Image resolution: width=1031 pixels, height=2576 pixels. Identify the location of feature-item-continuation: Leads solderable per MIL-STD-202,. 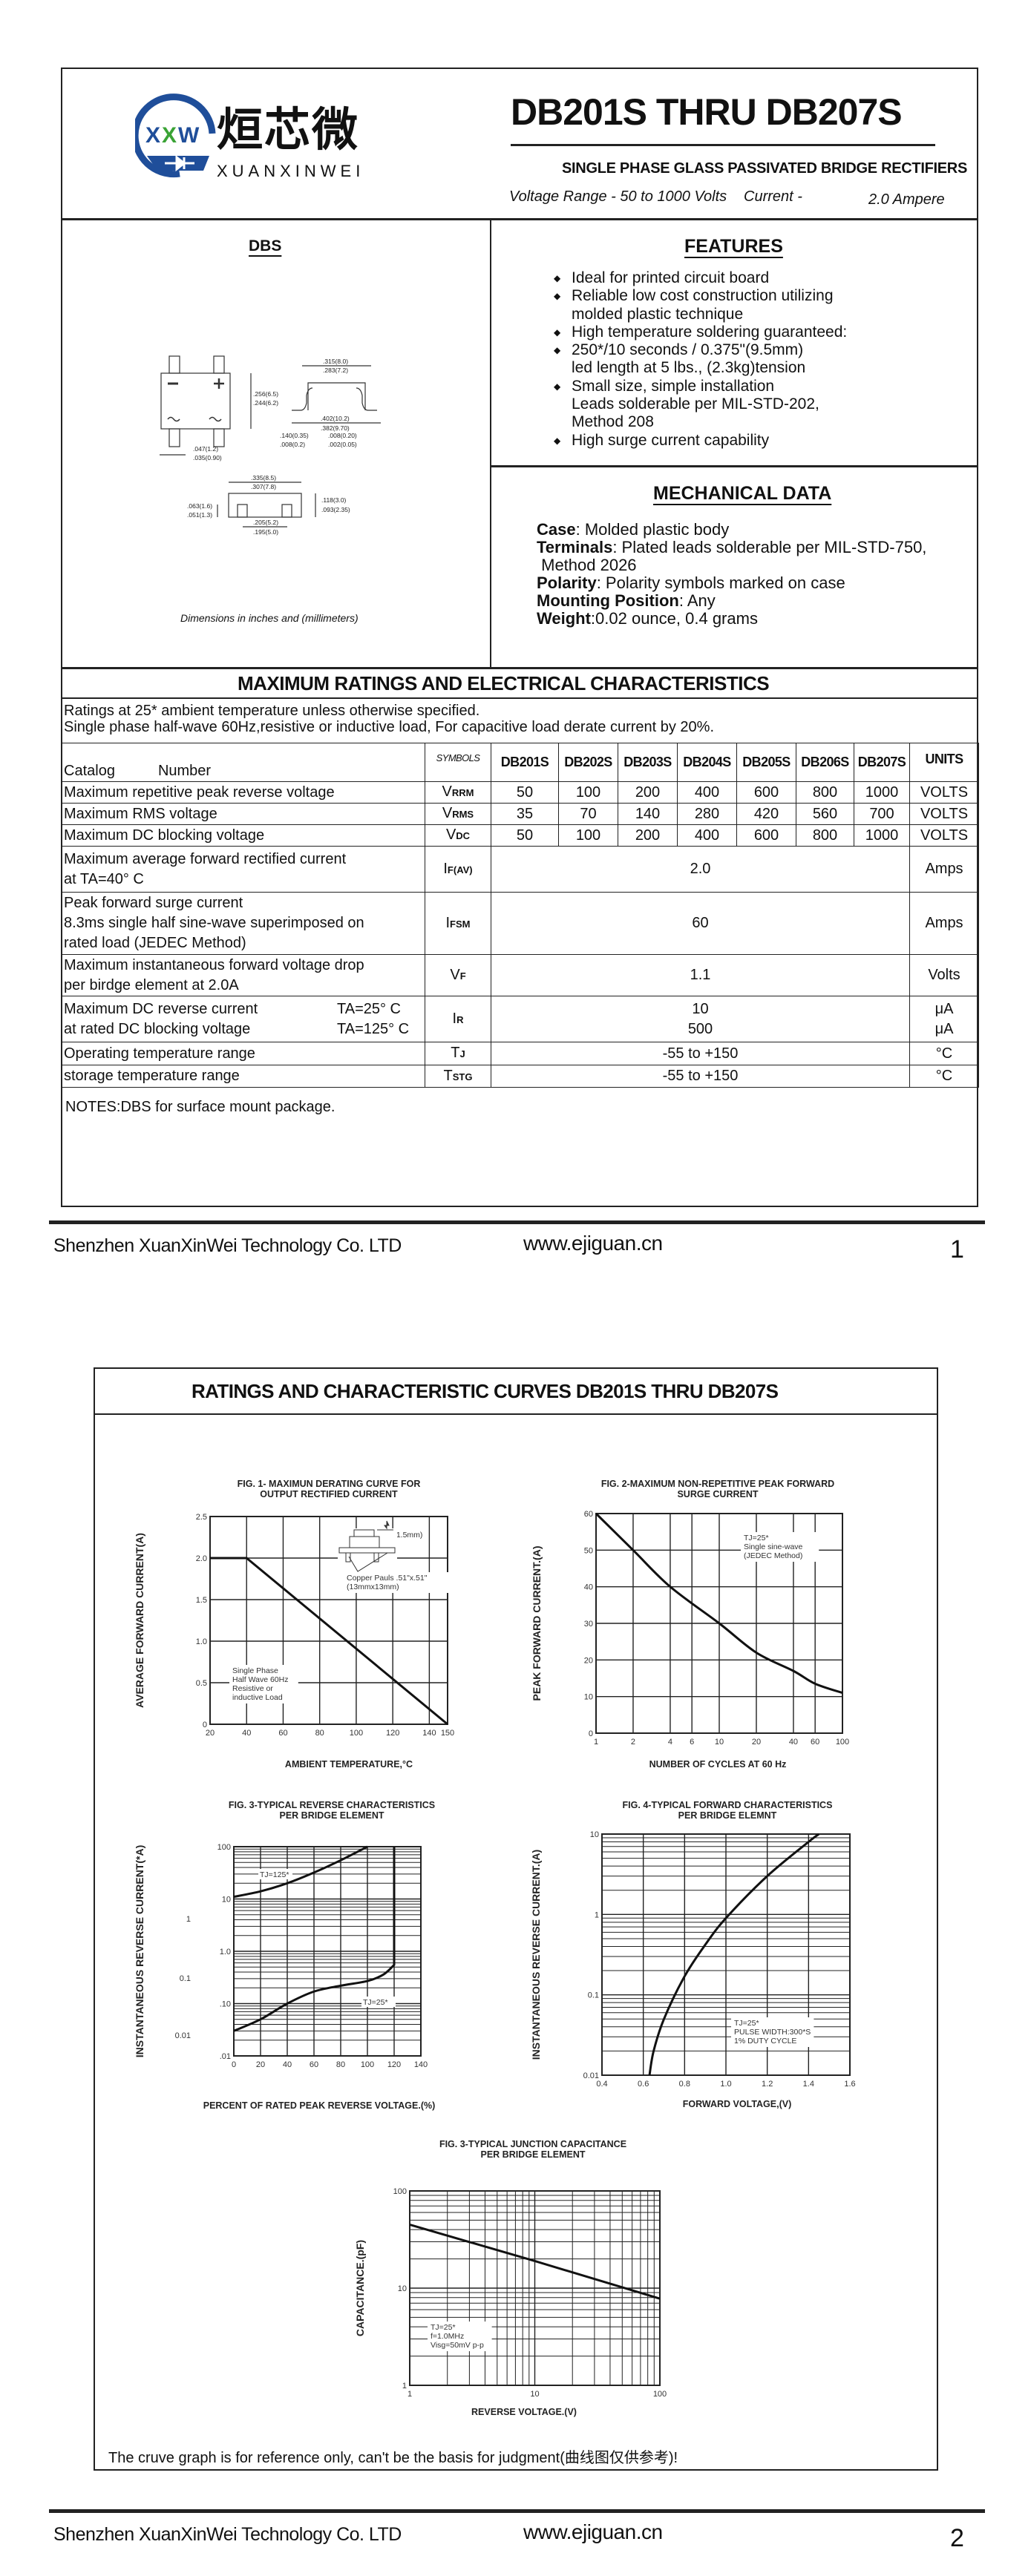
(700, 404).